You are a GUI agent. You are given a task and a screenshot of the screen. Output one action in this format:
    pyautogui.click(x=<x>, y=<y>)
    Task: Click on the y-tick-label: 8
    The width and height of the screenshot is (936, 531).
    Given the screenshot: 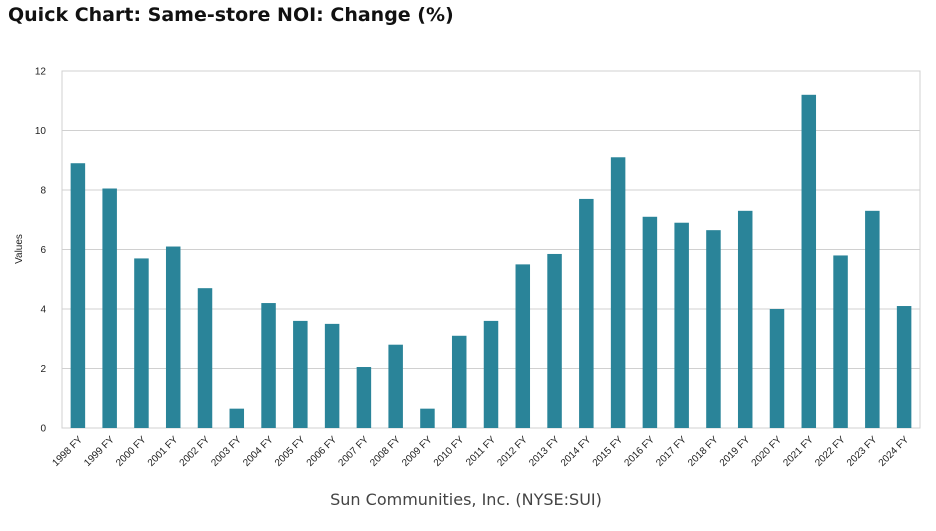 What is the action you would take?
    pyautogui.click(x=43, y=191)
    